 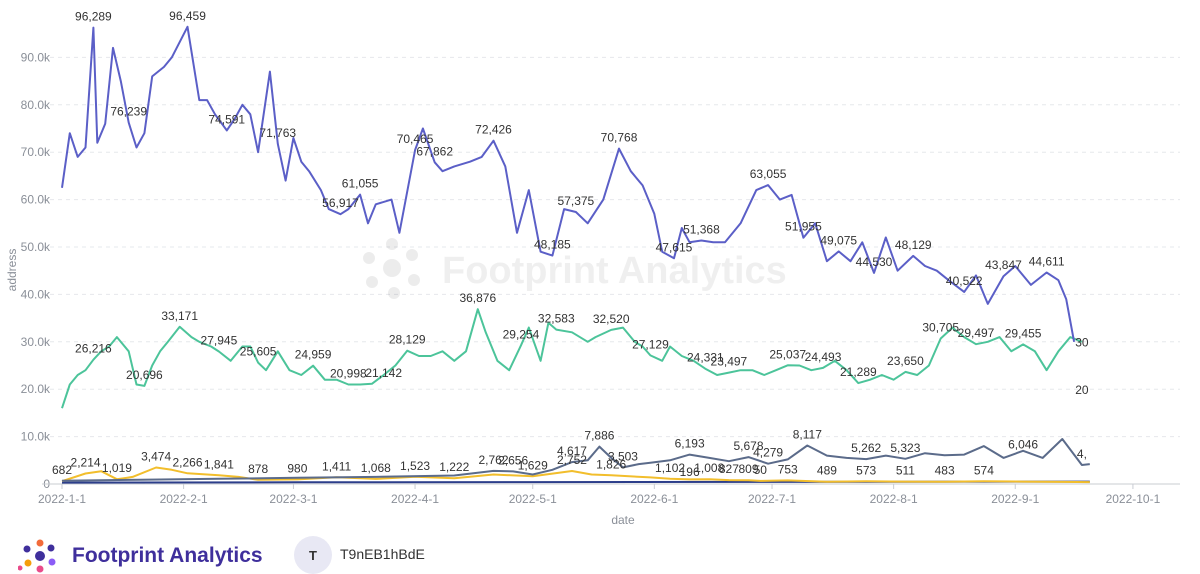 I want to click on data-label: 44,611, so click(x=1047, y=262).